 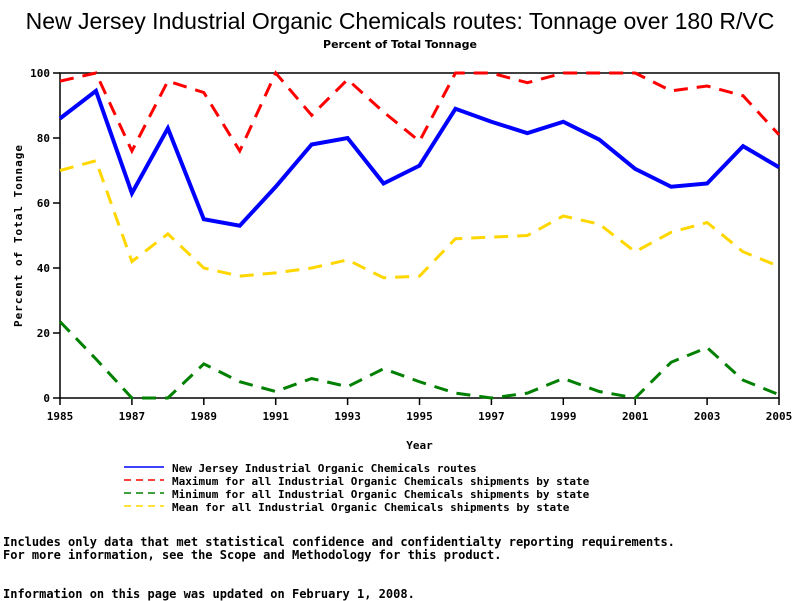 I want to click on x-axis-label: Year, so click(x=419, y=445).